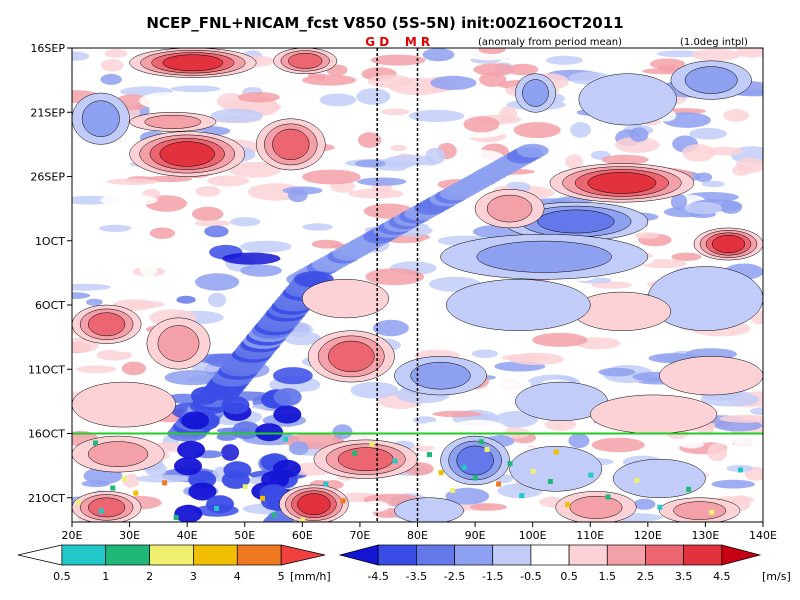  I want to click on v850-colorbar-unit: [m/s], so click(776, 576).